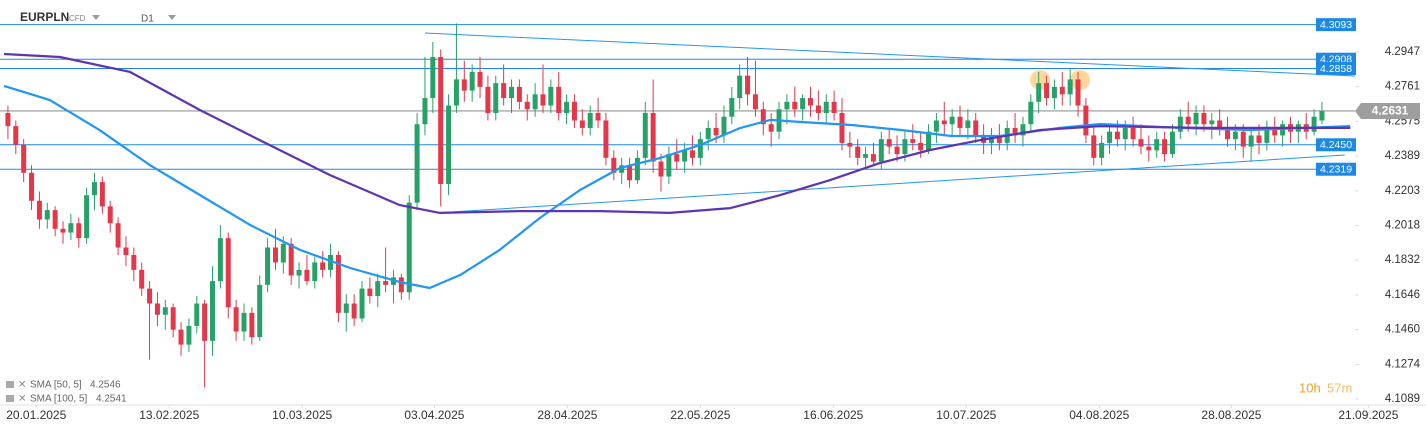 This screenshot has width=1426, height=433. What do you see at coordinates (1368, 415) in the screenshot?
I see `x-tick-label: 21.09.2025` at bounding box center [1368, 415].